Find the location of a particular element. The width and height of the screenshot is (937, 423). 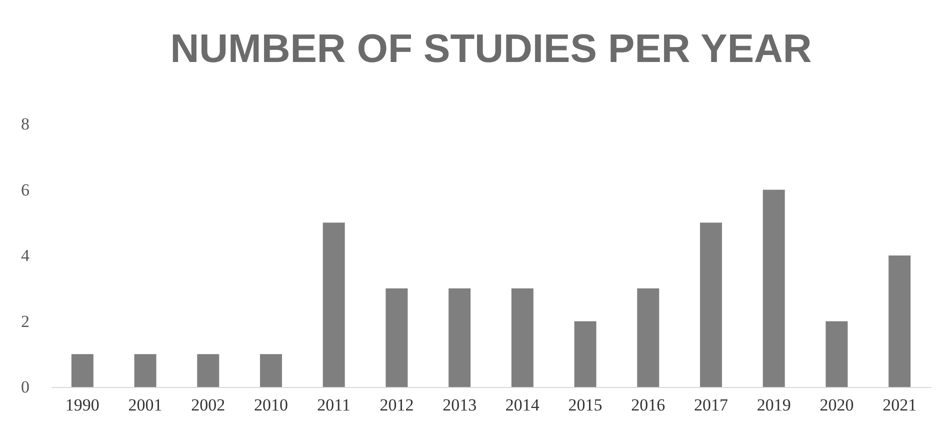

x-tick-label: 2011 is located at coordinates (334, 405).